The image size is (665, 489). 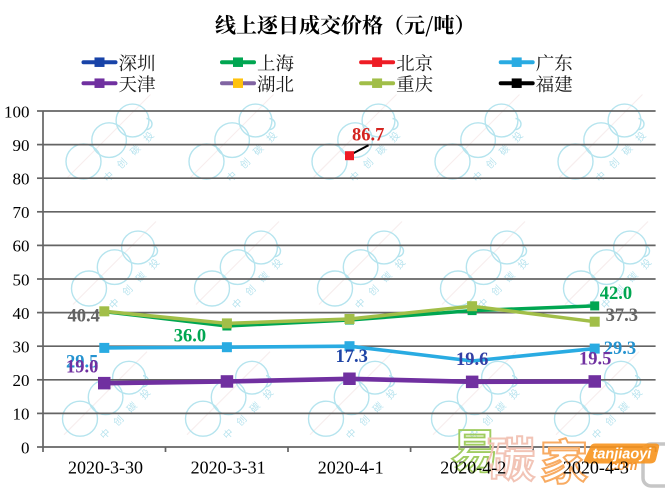 What do you see at coordinates (622, 465) in the screenshot?
I see `svg-text: .com` at bounding box center [622, 465].